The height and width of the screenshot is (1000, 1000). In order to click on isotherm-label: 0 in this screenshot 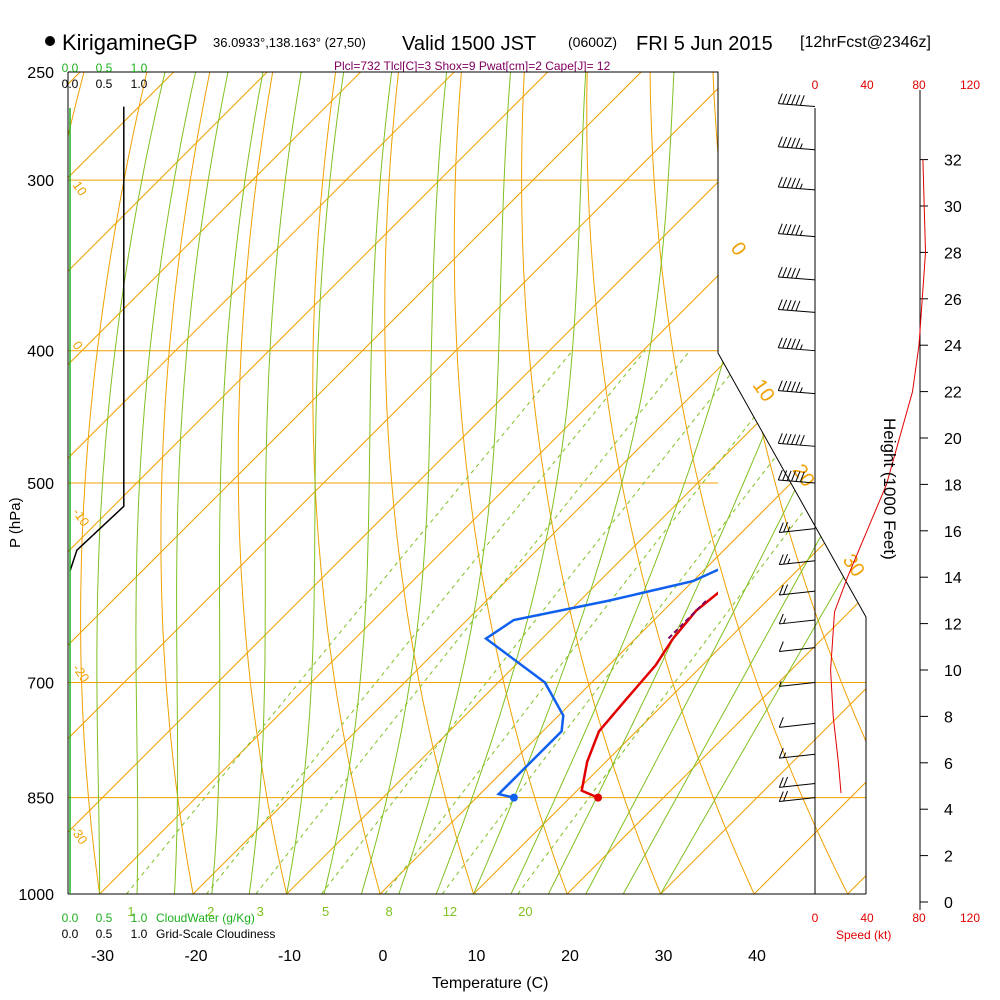, I will do `click(738, 249)`.